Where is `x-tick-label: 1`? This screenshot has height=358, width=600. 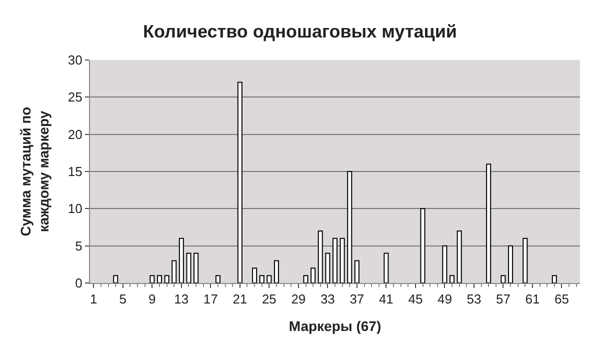
x-tick-label: 1 is located at coordinates (94, 299).